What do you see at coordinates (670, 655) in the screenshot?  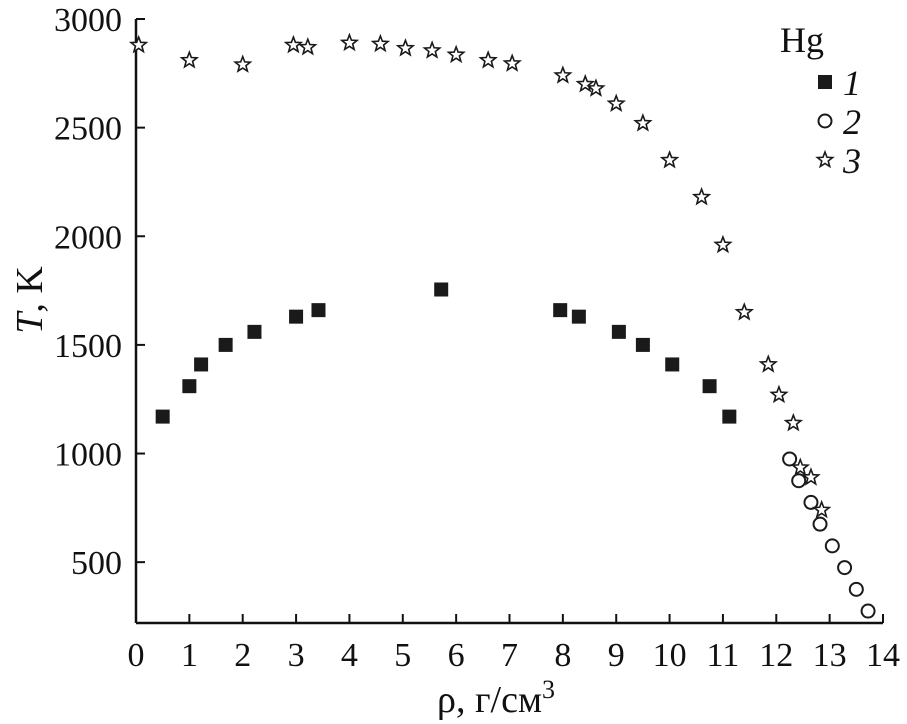 I see `x-tick-label: 10` at bounding box center [670, 655].